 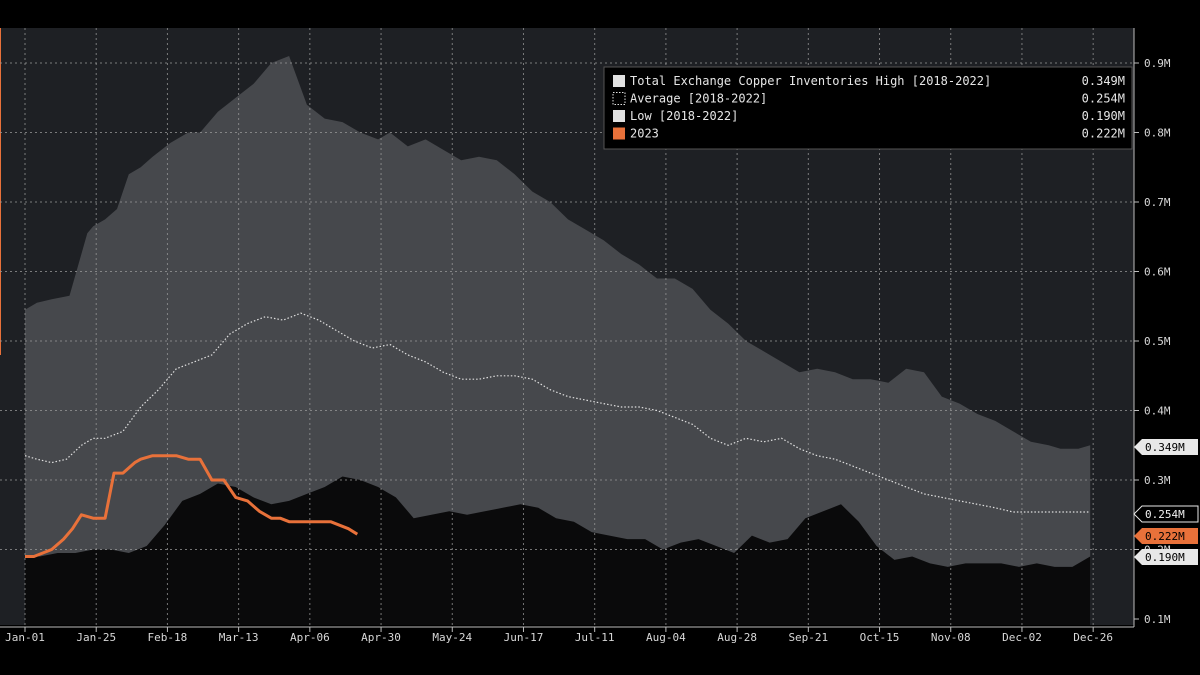 I want to click on y-tick-label: 0.9M, so click(x=1157, y=63).